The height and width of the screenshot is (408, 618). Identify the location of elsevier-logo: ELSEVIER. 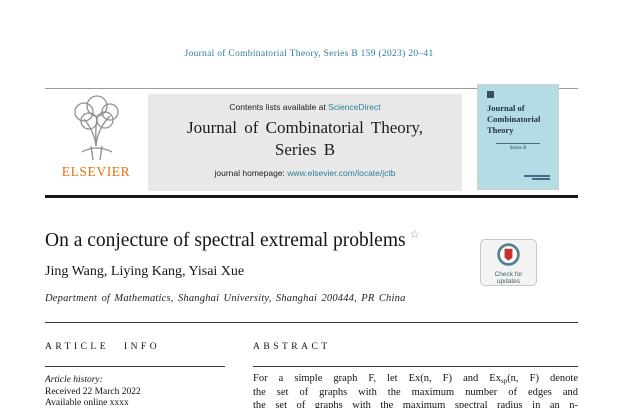
(96, 143).